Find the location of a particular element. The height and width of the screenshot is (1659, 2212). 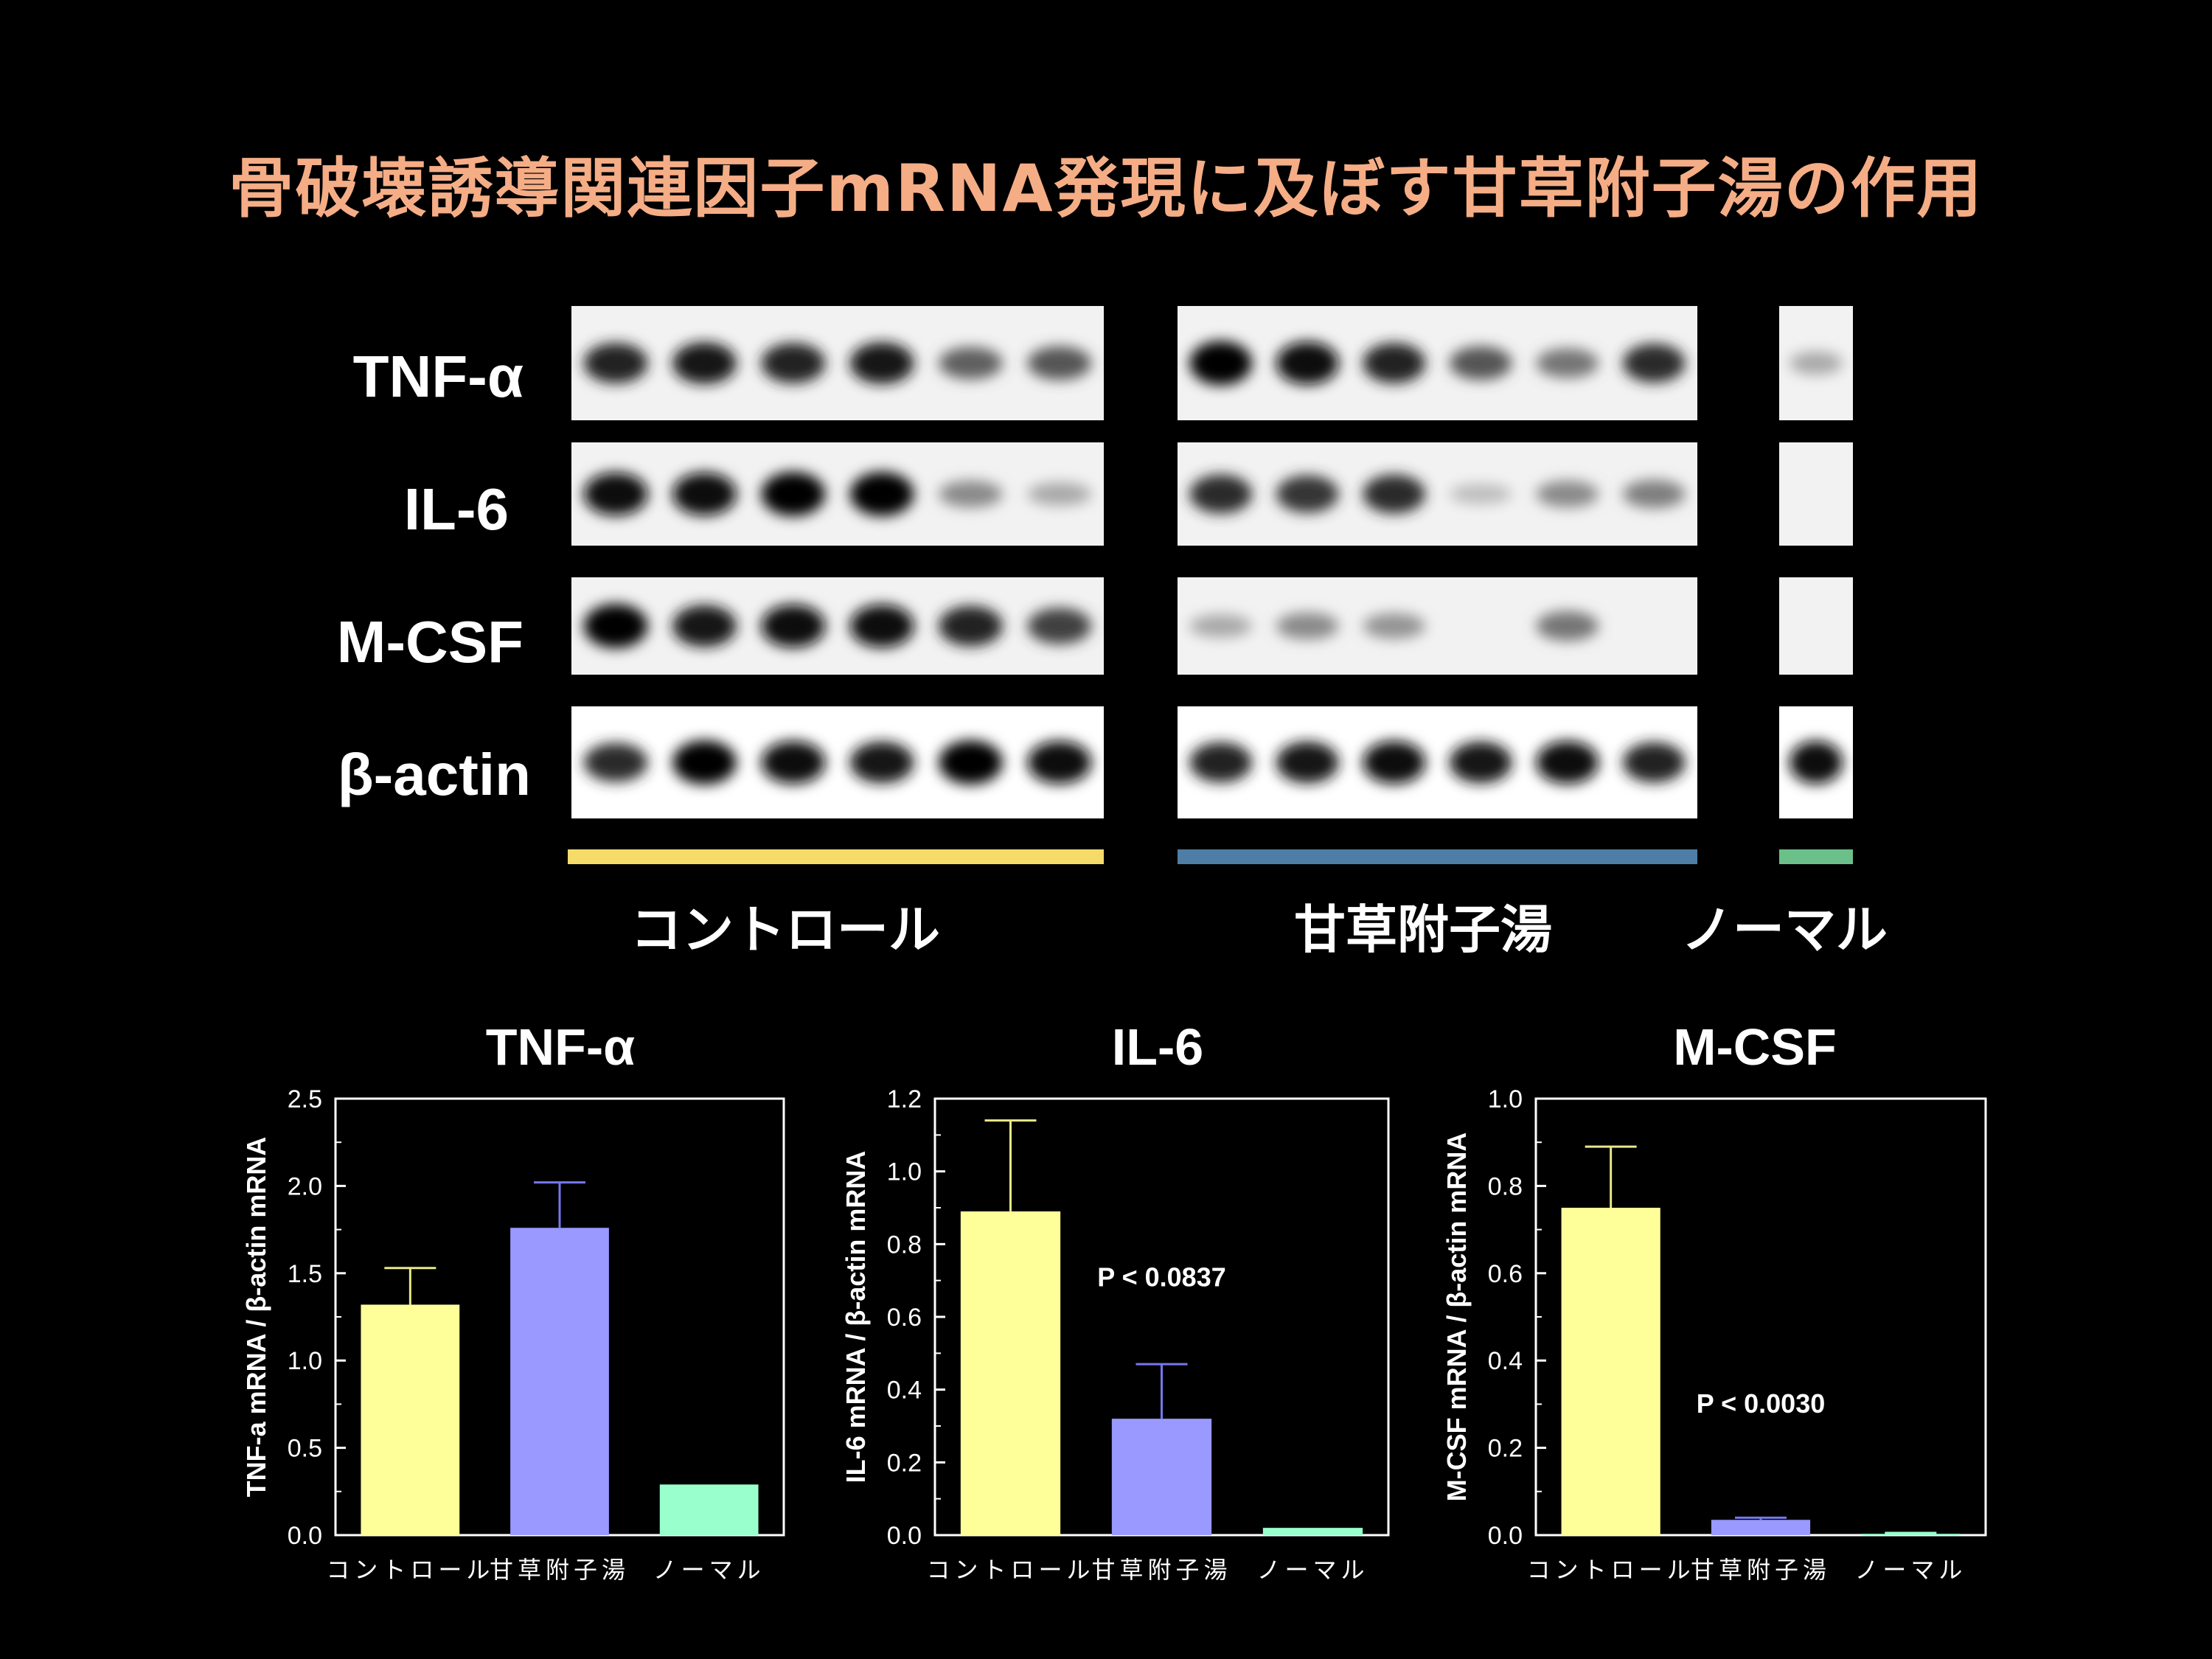

y-tick-label: 1.5 is located at coordinates (305, 1274).